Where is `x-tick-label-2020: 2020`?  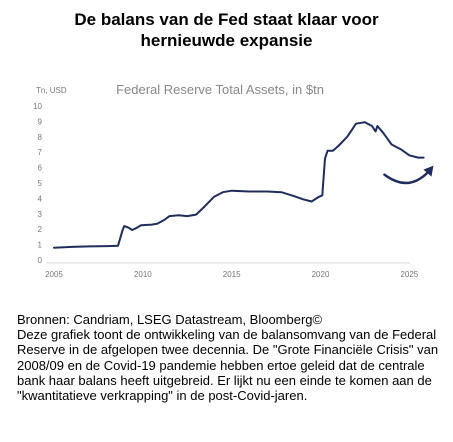
x-tick-label-2020: 2020 is located at coordinates (321, 274).